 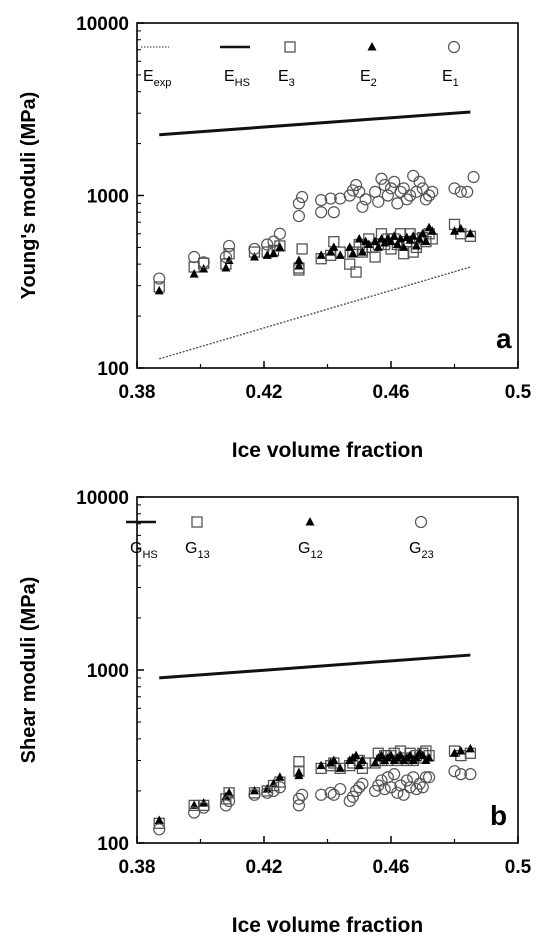 What do you see at coordinates (137, 867) in the screenshot?
I see `x-tick-label: 0.38` at bounding box center [137, 867].